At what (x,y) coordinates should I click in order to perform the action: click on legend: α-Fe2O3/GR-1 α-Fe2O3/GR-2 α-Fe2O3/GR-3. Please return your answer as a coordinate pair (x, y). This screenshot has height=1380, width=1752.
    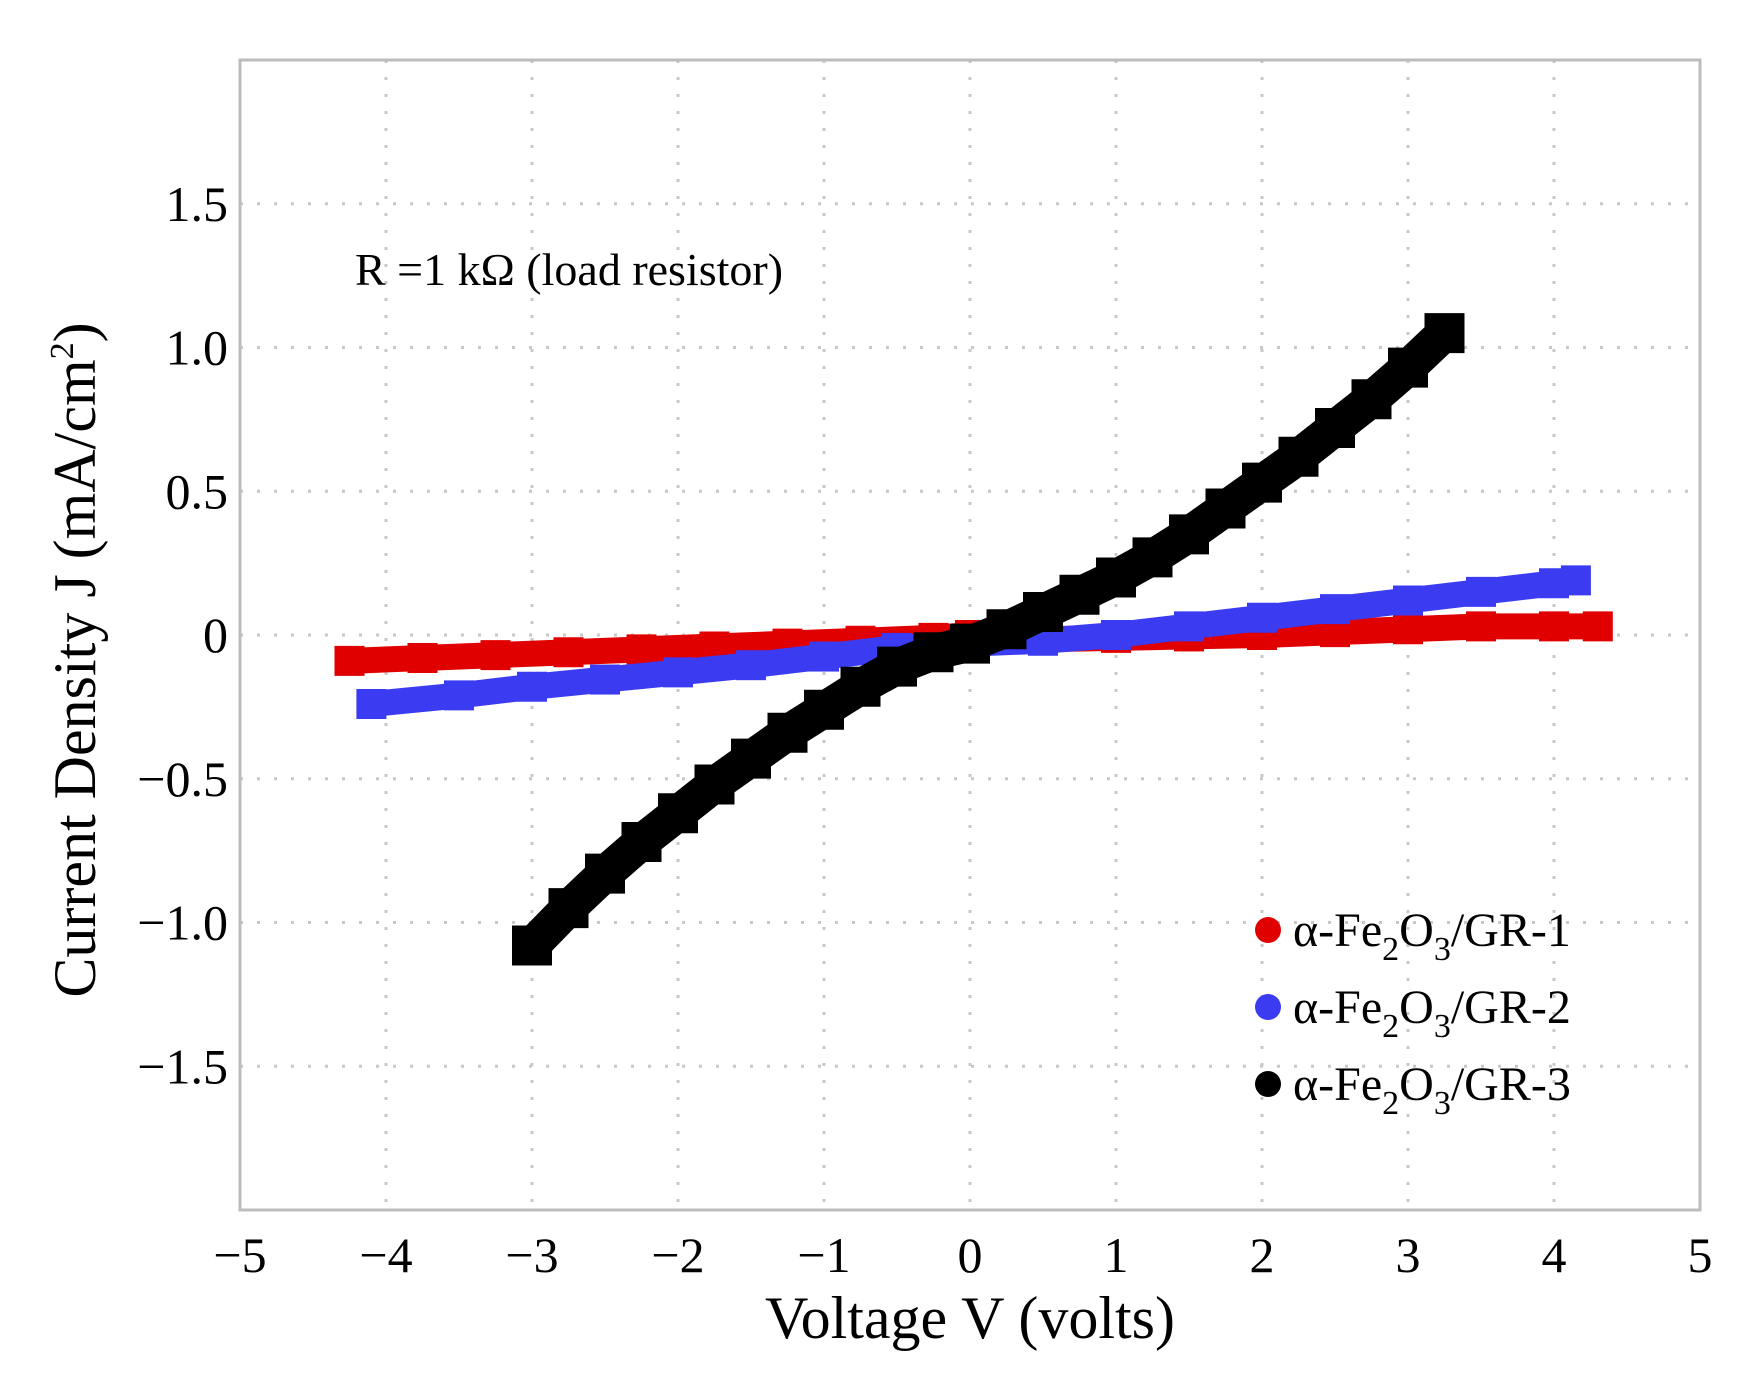
    Looking at the image, I should click on (1413, 1013).